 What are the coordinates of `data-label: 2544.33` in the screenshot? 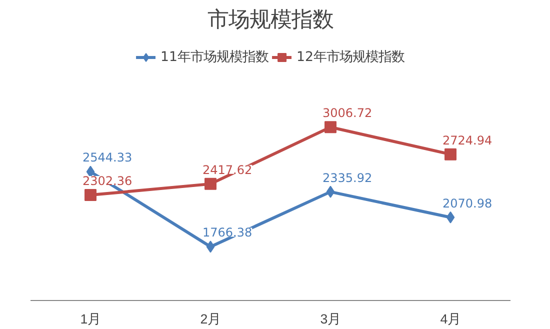 It's located at (107, 157).